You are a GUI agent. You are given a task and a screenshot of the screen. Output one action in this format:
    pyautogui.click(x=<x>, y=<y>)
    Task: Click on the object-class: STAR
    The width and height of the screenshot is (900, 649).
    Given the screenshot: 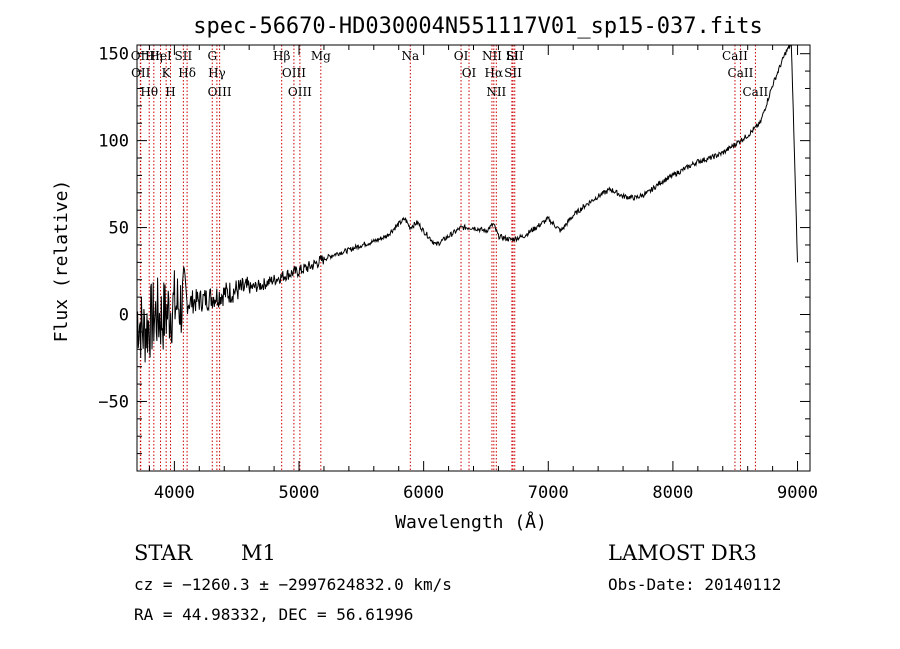 What is the action you would take?
    pyautogui.click(x=163, y=553)
    